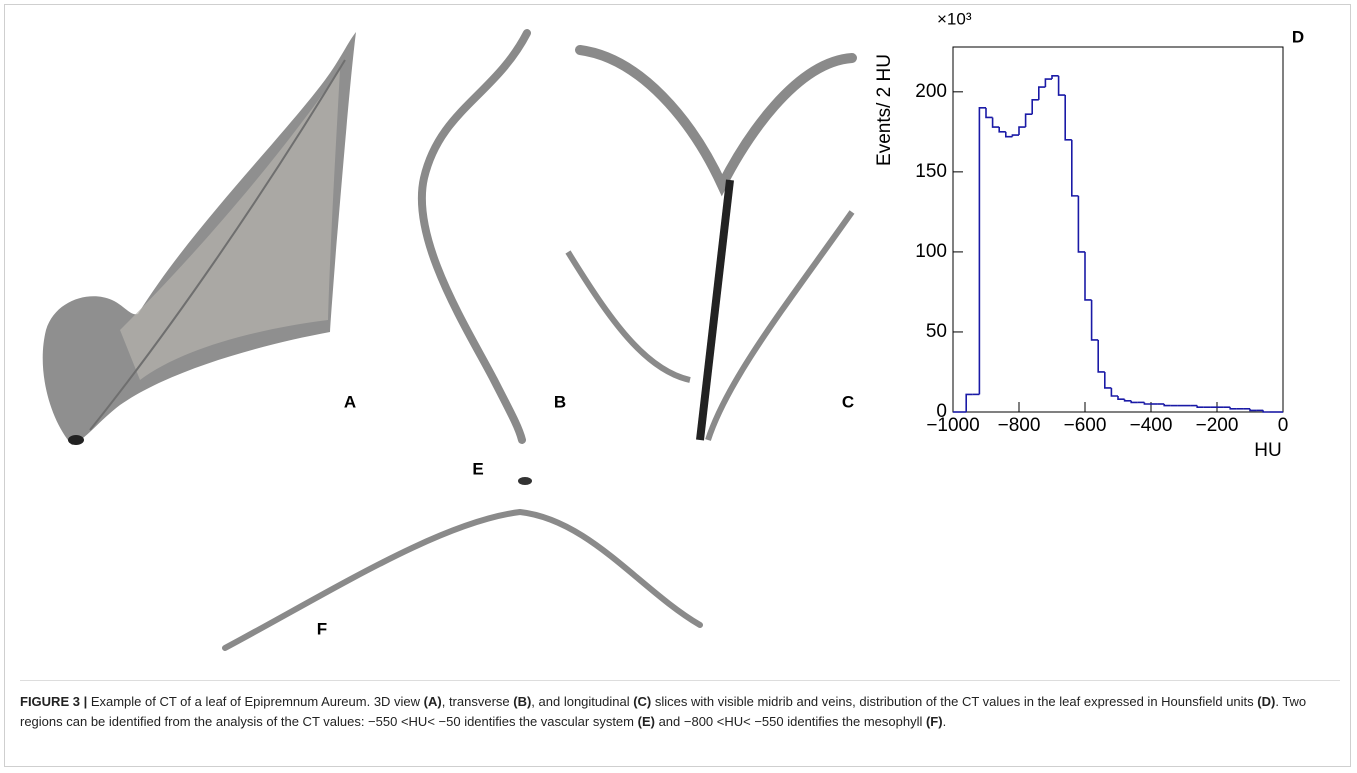 The height and width of the screenshot is (773, 1357). I want to click on panel-label: F, so click(322, 628).